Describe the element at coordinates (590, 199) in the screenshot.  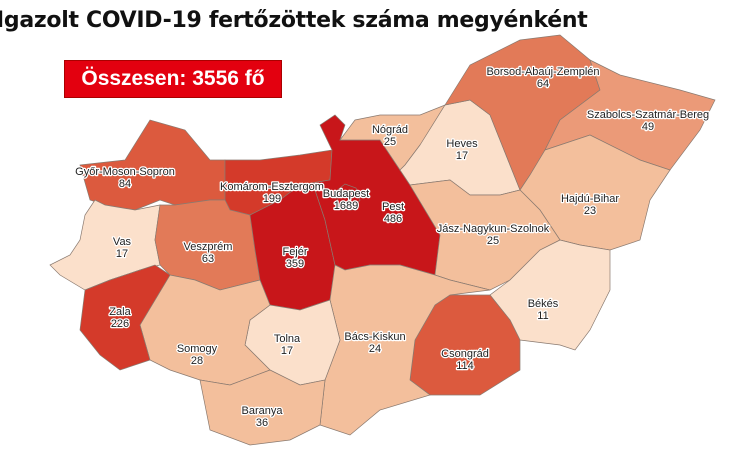
I see `county-name-hajdu-bihar: Hajdú-Bihar` at that location.